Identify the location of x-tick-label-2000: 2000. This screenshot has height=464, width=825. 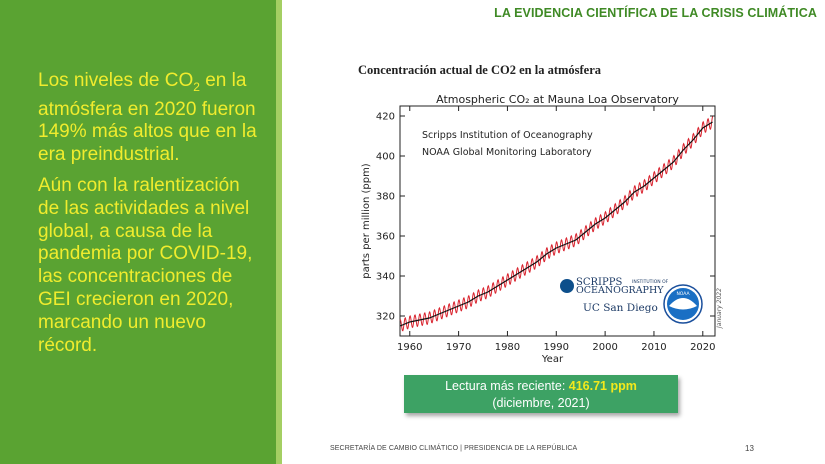
(604, 347).